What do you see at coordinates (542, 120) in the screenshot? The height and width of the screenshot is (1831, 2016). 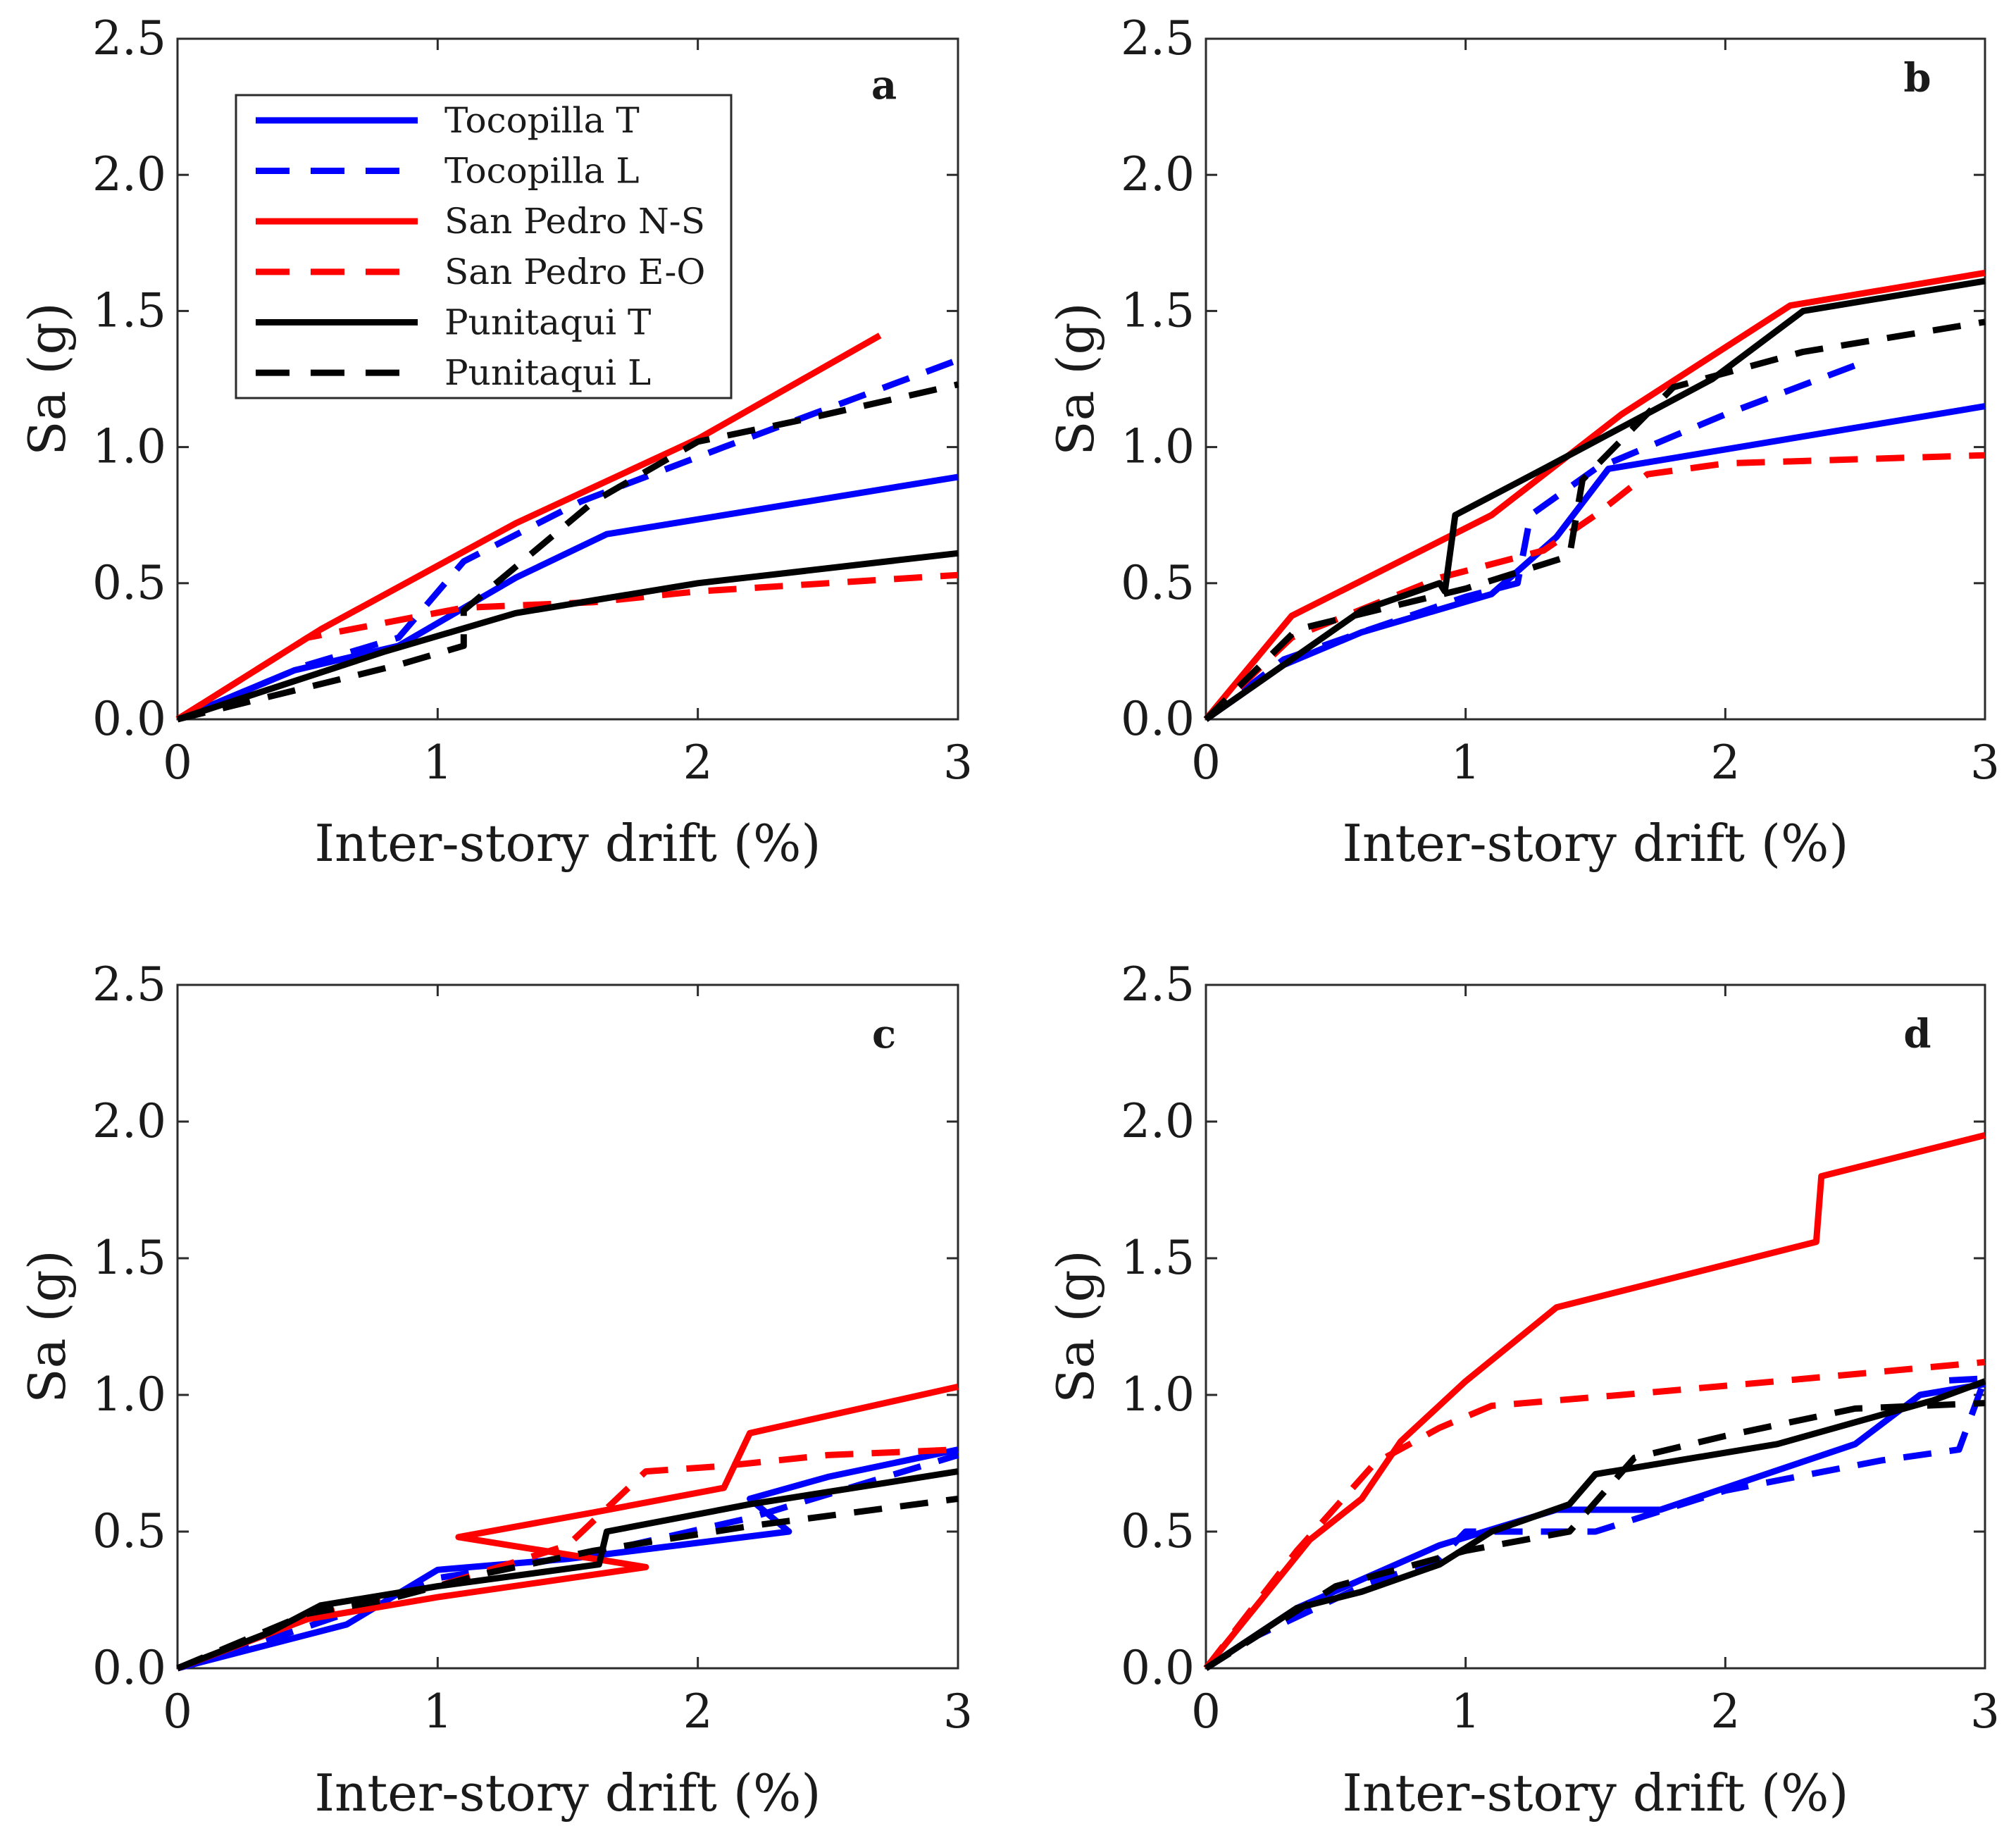 I see `legend-label: Tocopilla T` at bounding box center [542, 120].